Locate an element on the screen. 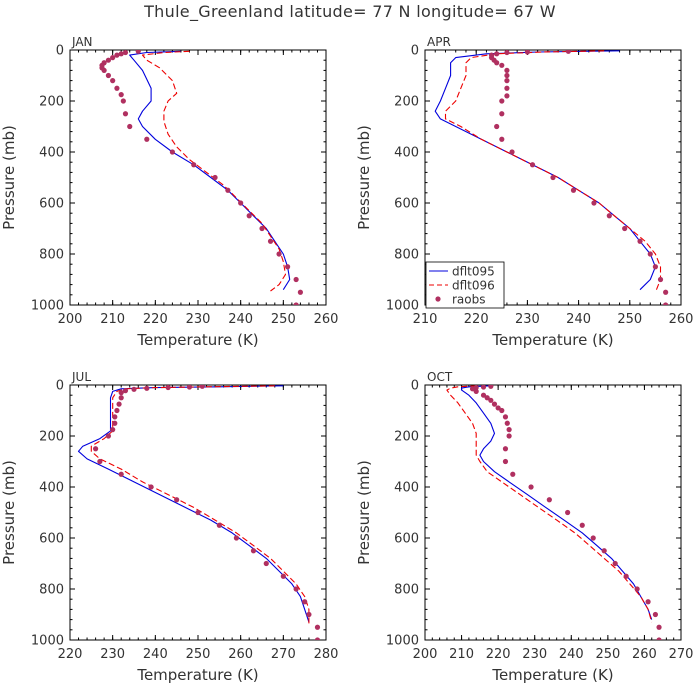 The width and height of the screenshot is (700, 700). plot-frame is located at coordinates (553, 177).